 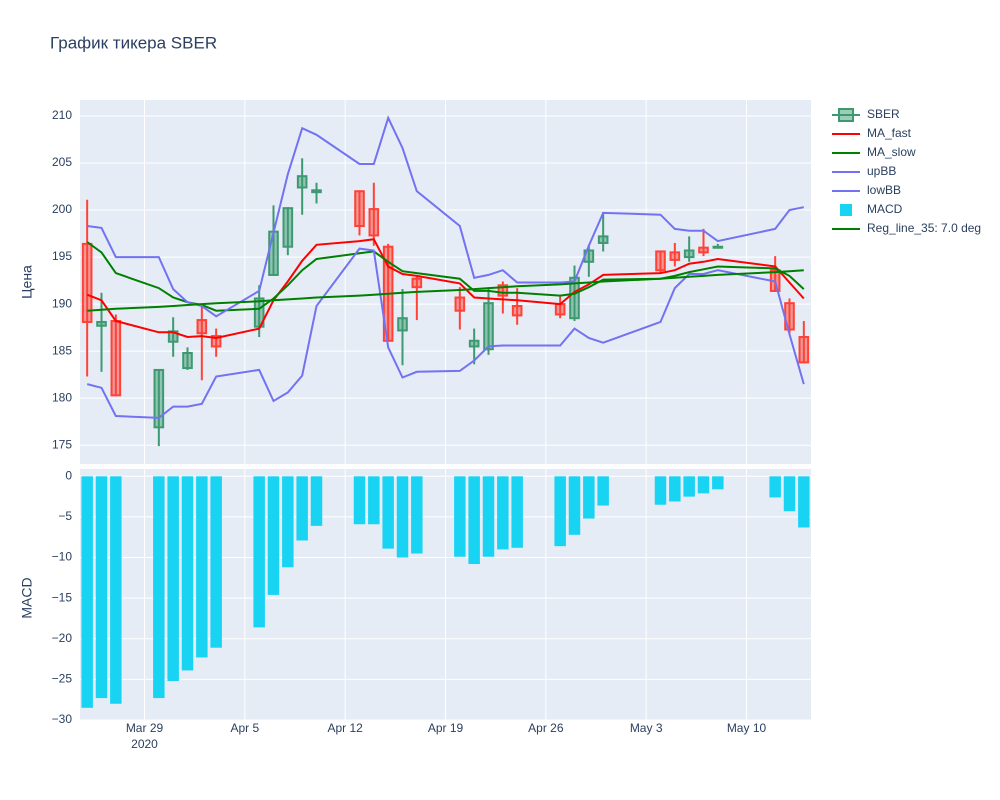 What do you see at coordinates (546, 728) in the screenshot?
I see `x-tick-label: Apr 26` at bounding box center [546, 728].